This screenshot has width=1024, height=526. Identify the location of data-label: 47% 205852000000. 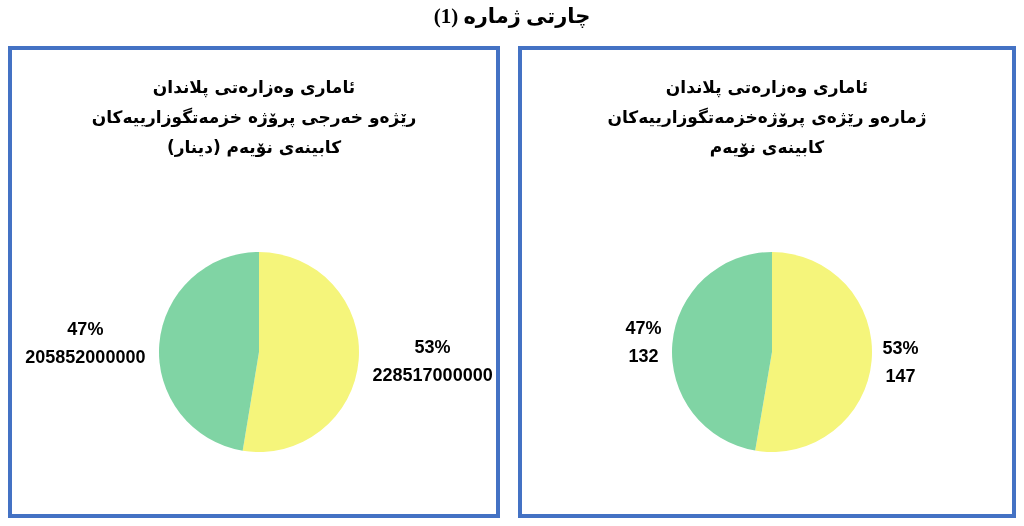
(85, 342).